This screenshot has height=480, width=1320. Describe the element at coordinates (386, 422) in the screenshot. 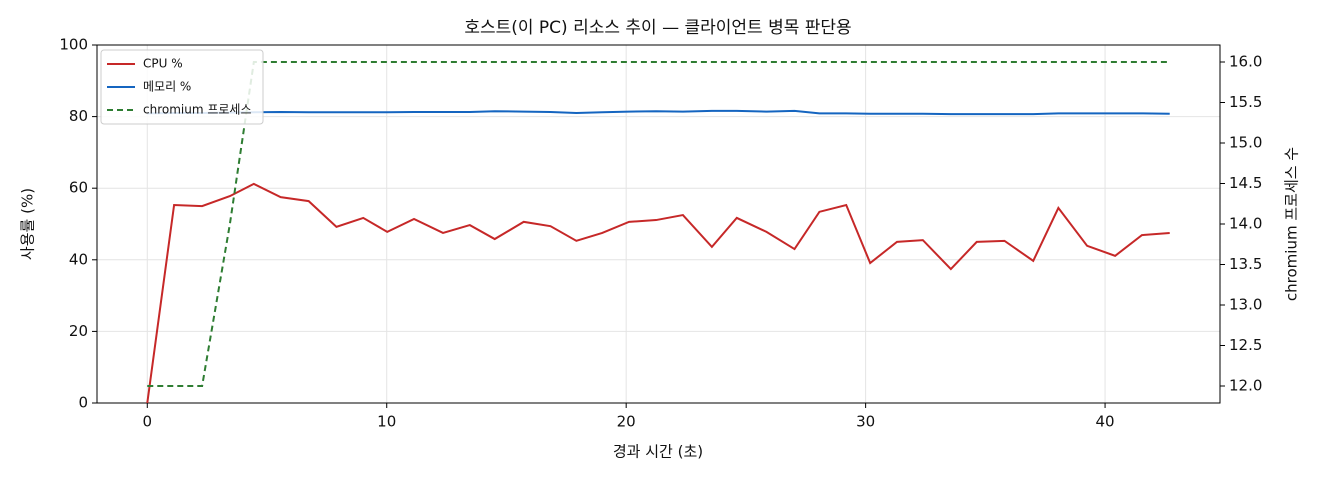

I see `x-tick-label: 10` at that location.